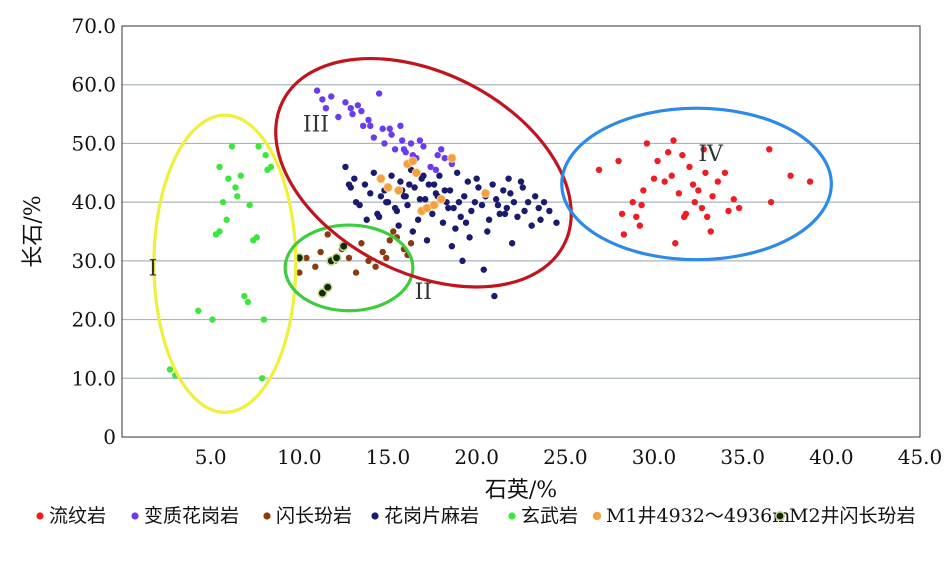 This screenshot has width=945, height=566. What do you see at coordinates (93, 26) in the screenshot?
I see `y-tick-label: 70.0` at bounding box center [93, 26].